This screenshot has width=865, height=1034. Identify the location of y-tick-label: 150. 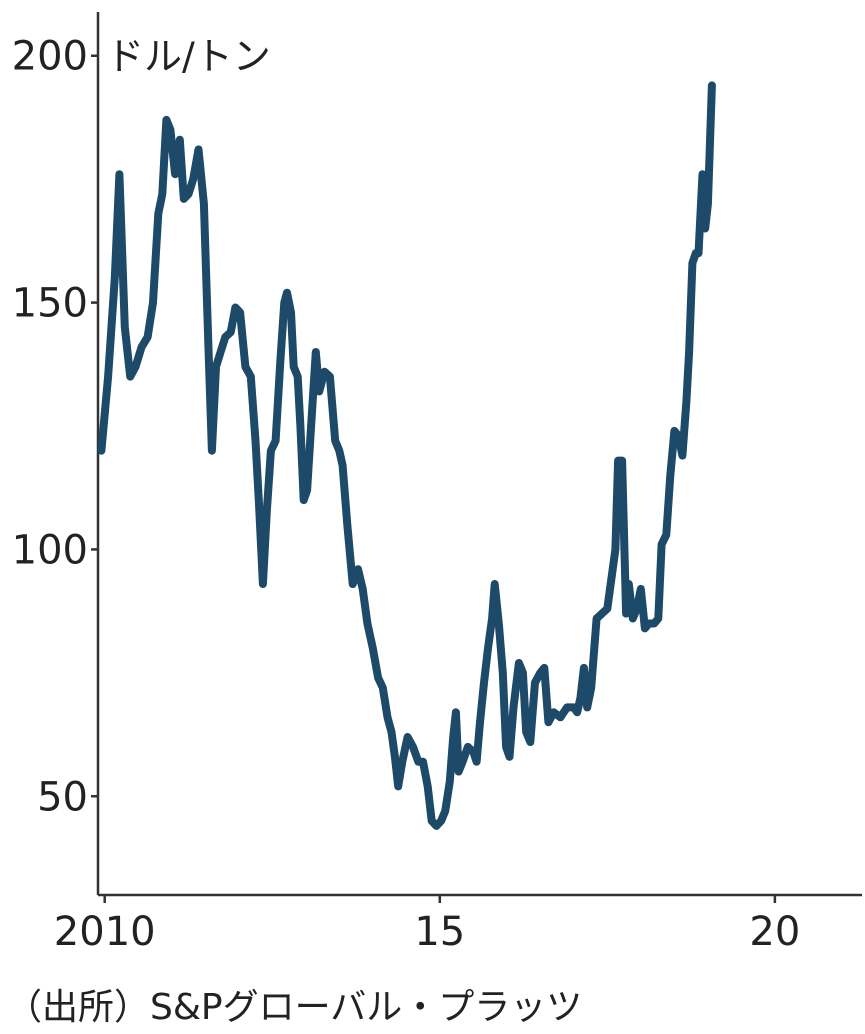
(50, 304).